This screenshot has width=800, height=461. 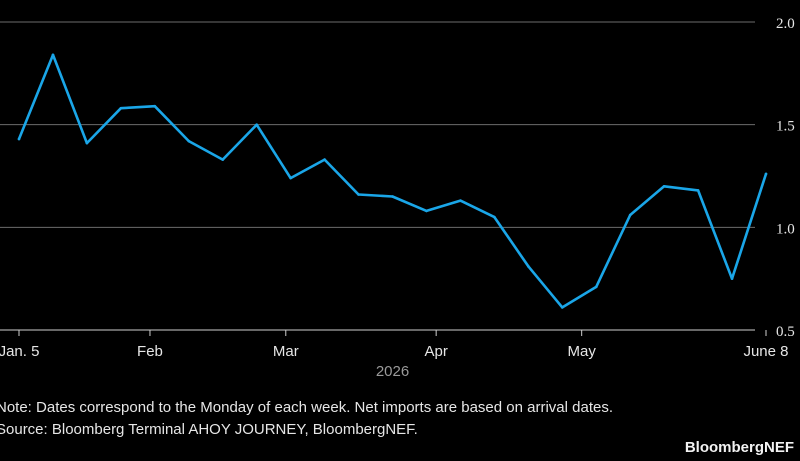 What do you see at coordinates (739, 447) in the screenshot?
I see `brand-logo: BloombergNEF` at bounding box center [739, 447].